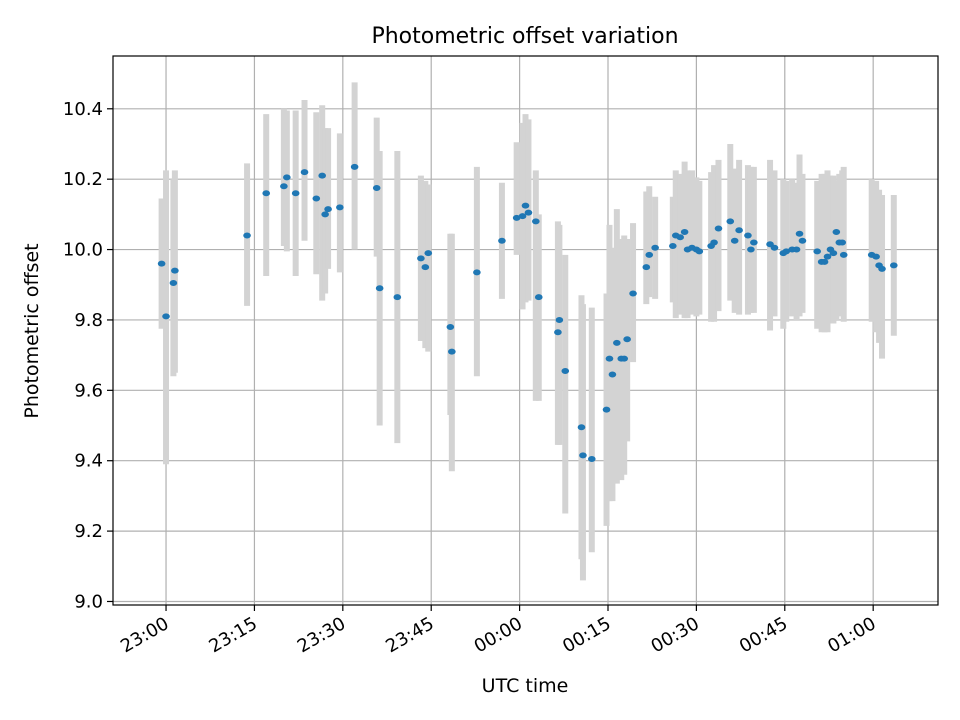 The height and width of the screenshot is (720, 960). What do you see at coordinates (763, 635) in the screenshot?
I see `x-tick-label: 00:45` at bounding box center [763, 635].